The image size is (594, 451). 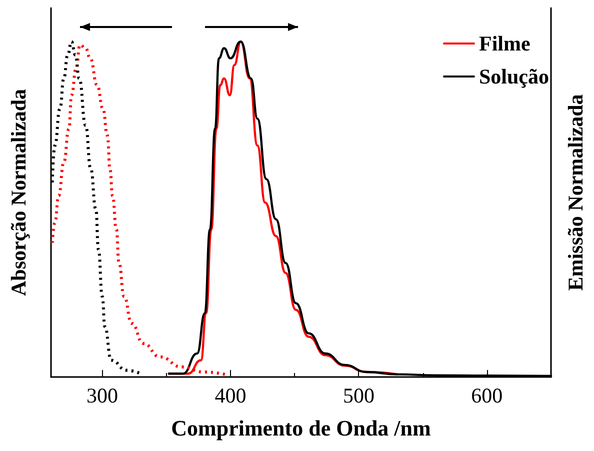 What do you see at coordinates (230, 396) in the screenshot?
I see `x-tick-label: 400` at bounding box center [230, 396].